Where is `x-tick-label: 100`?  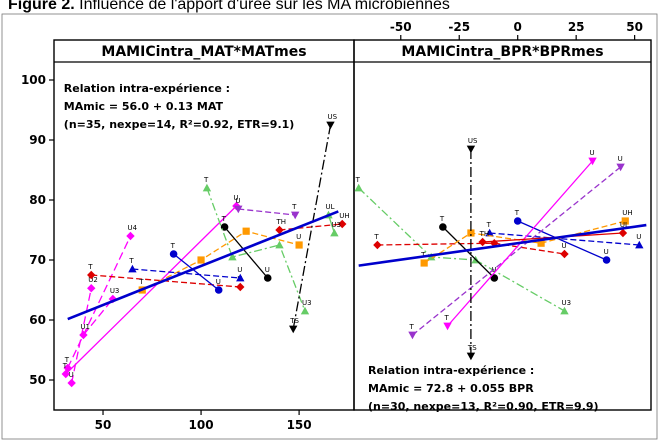 x-tick-label: 100 is located at coordinates (201, 425).